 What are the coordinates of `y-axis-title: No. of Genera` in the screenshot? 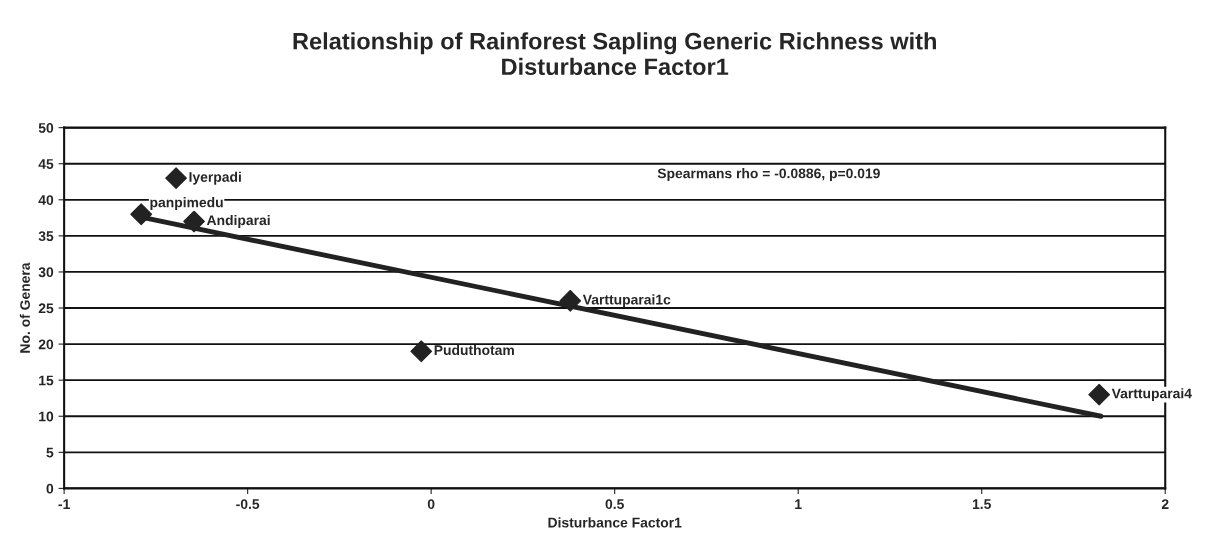 It's located at (24, 307).